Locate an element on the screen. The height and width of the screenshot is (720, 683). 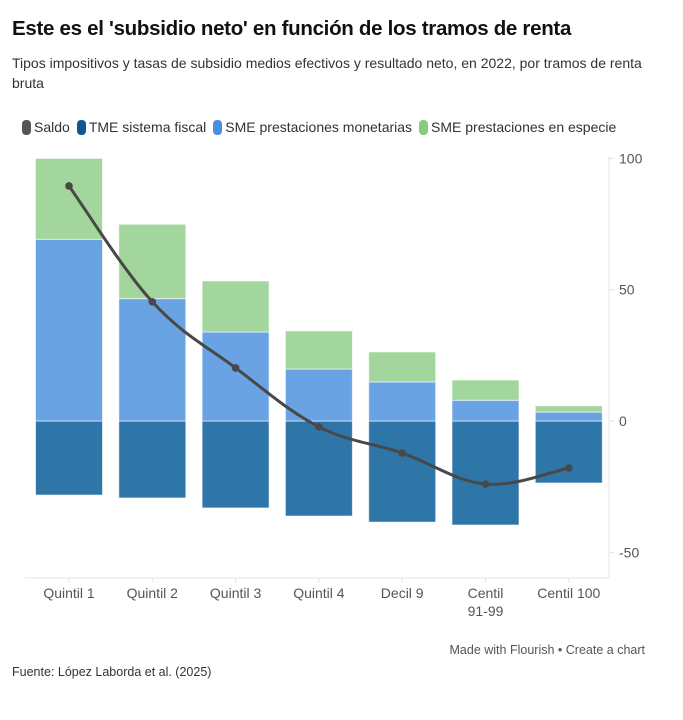
create-chart-link: Create a chart is located at coordinates (605, 650).